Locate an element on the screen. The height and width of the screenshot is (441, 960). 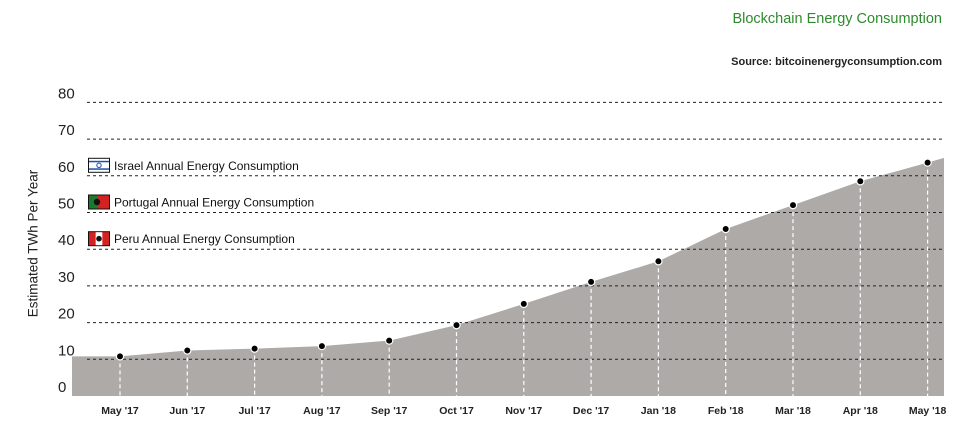
y-tick-label: 80 is located at coordinates (66, 93).